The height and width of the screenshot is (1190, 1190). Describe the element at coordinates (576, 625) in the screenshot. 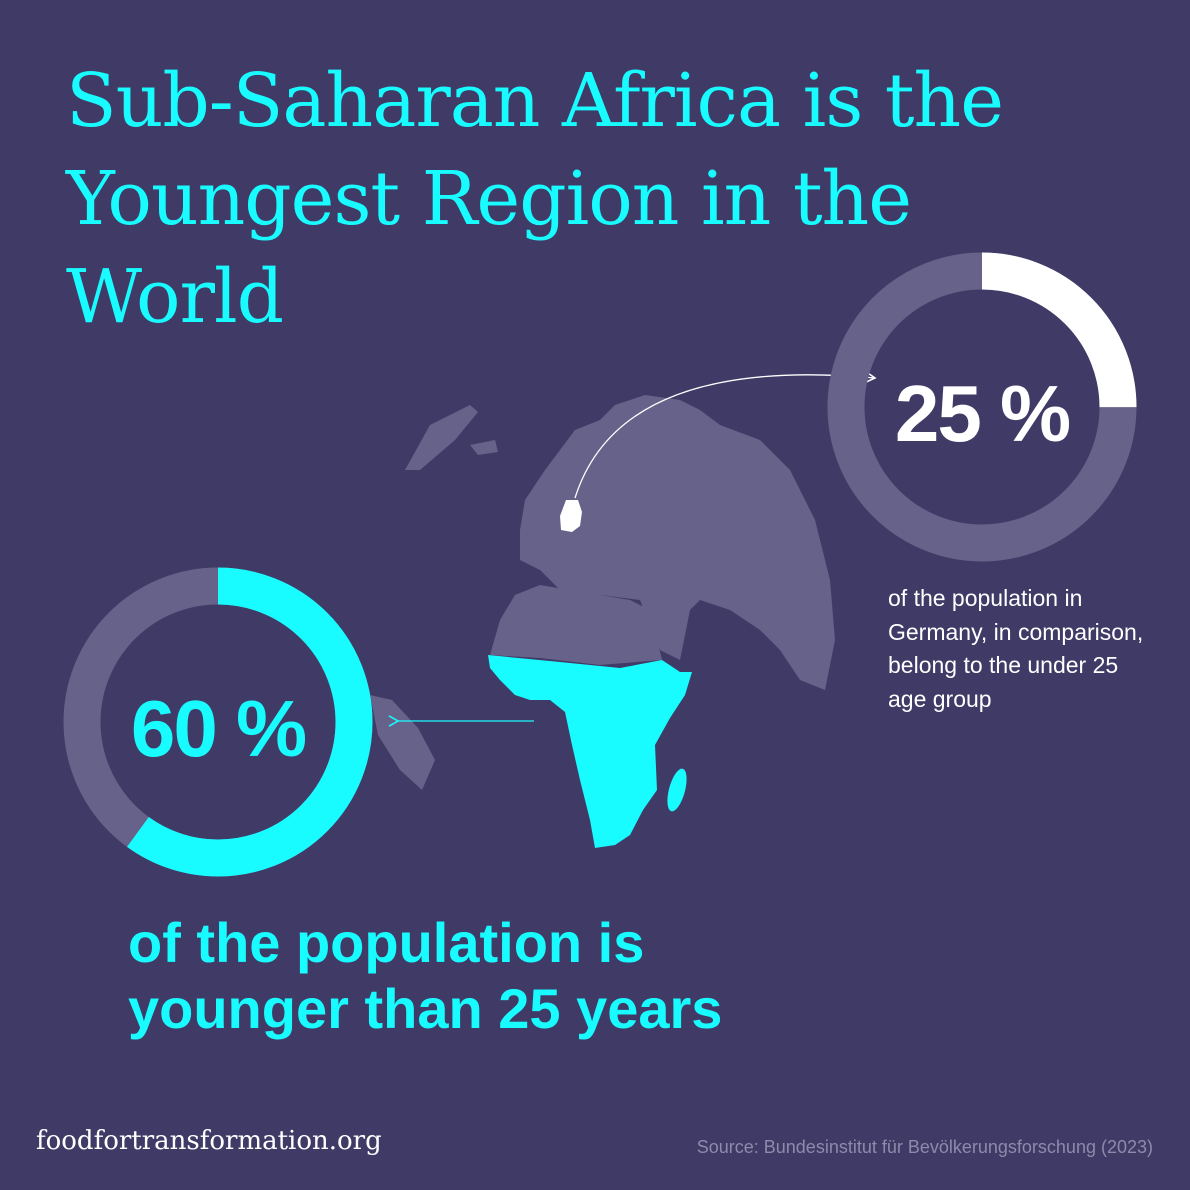

I see `north-africa-landmass` at that location.